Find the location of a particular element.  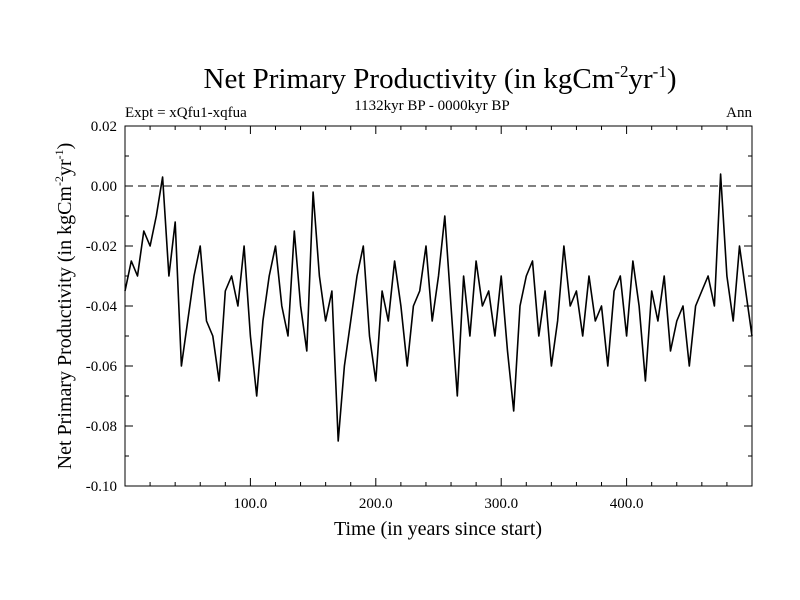

y-tick-label: -0.08 is located at coordinates (101, 427).